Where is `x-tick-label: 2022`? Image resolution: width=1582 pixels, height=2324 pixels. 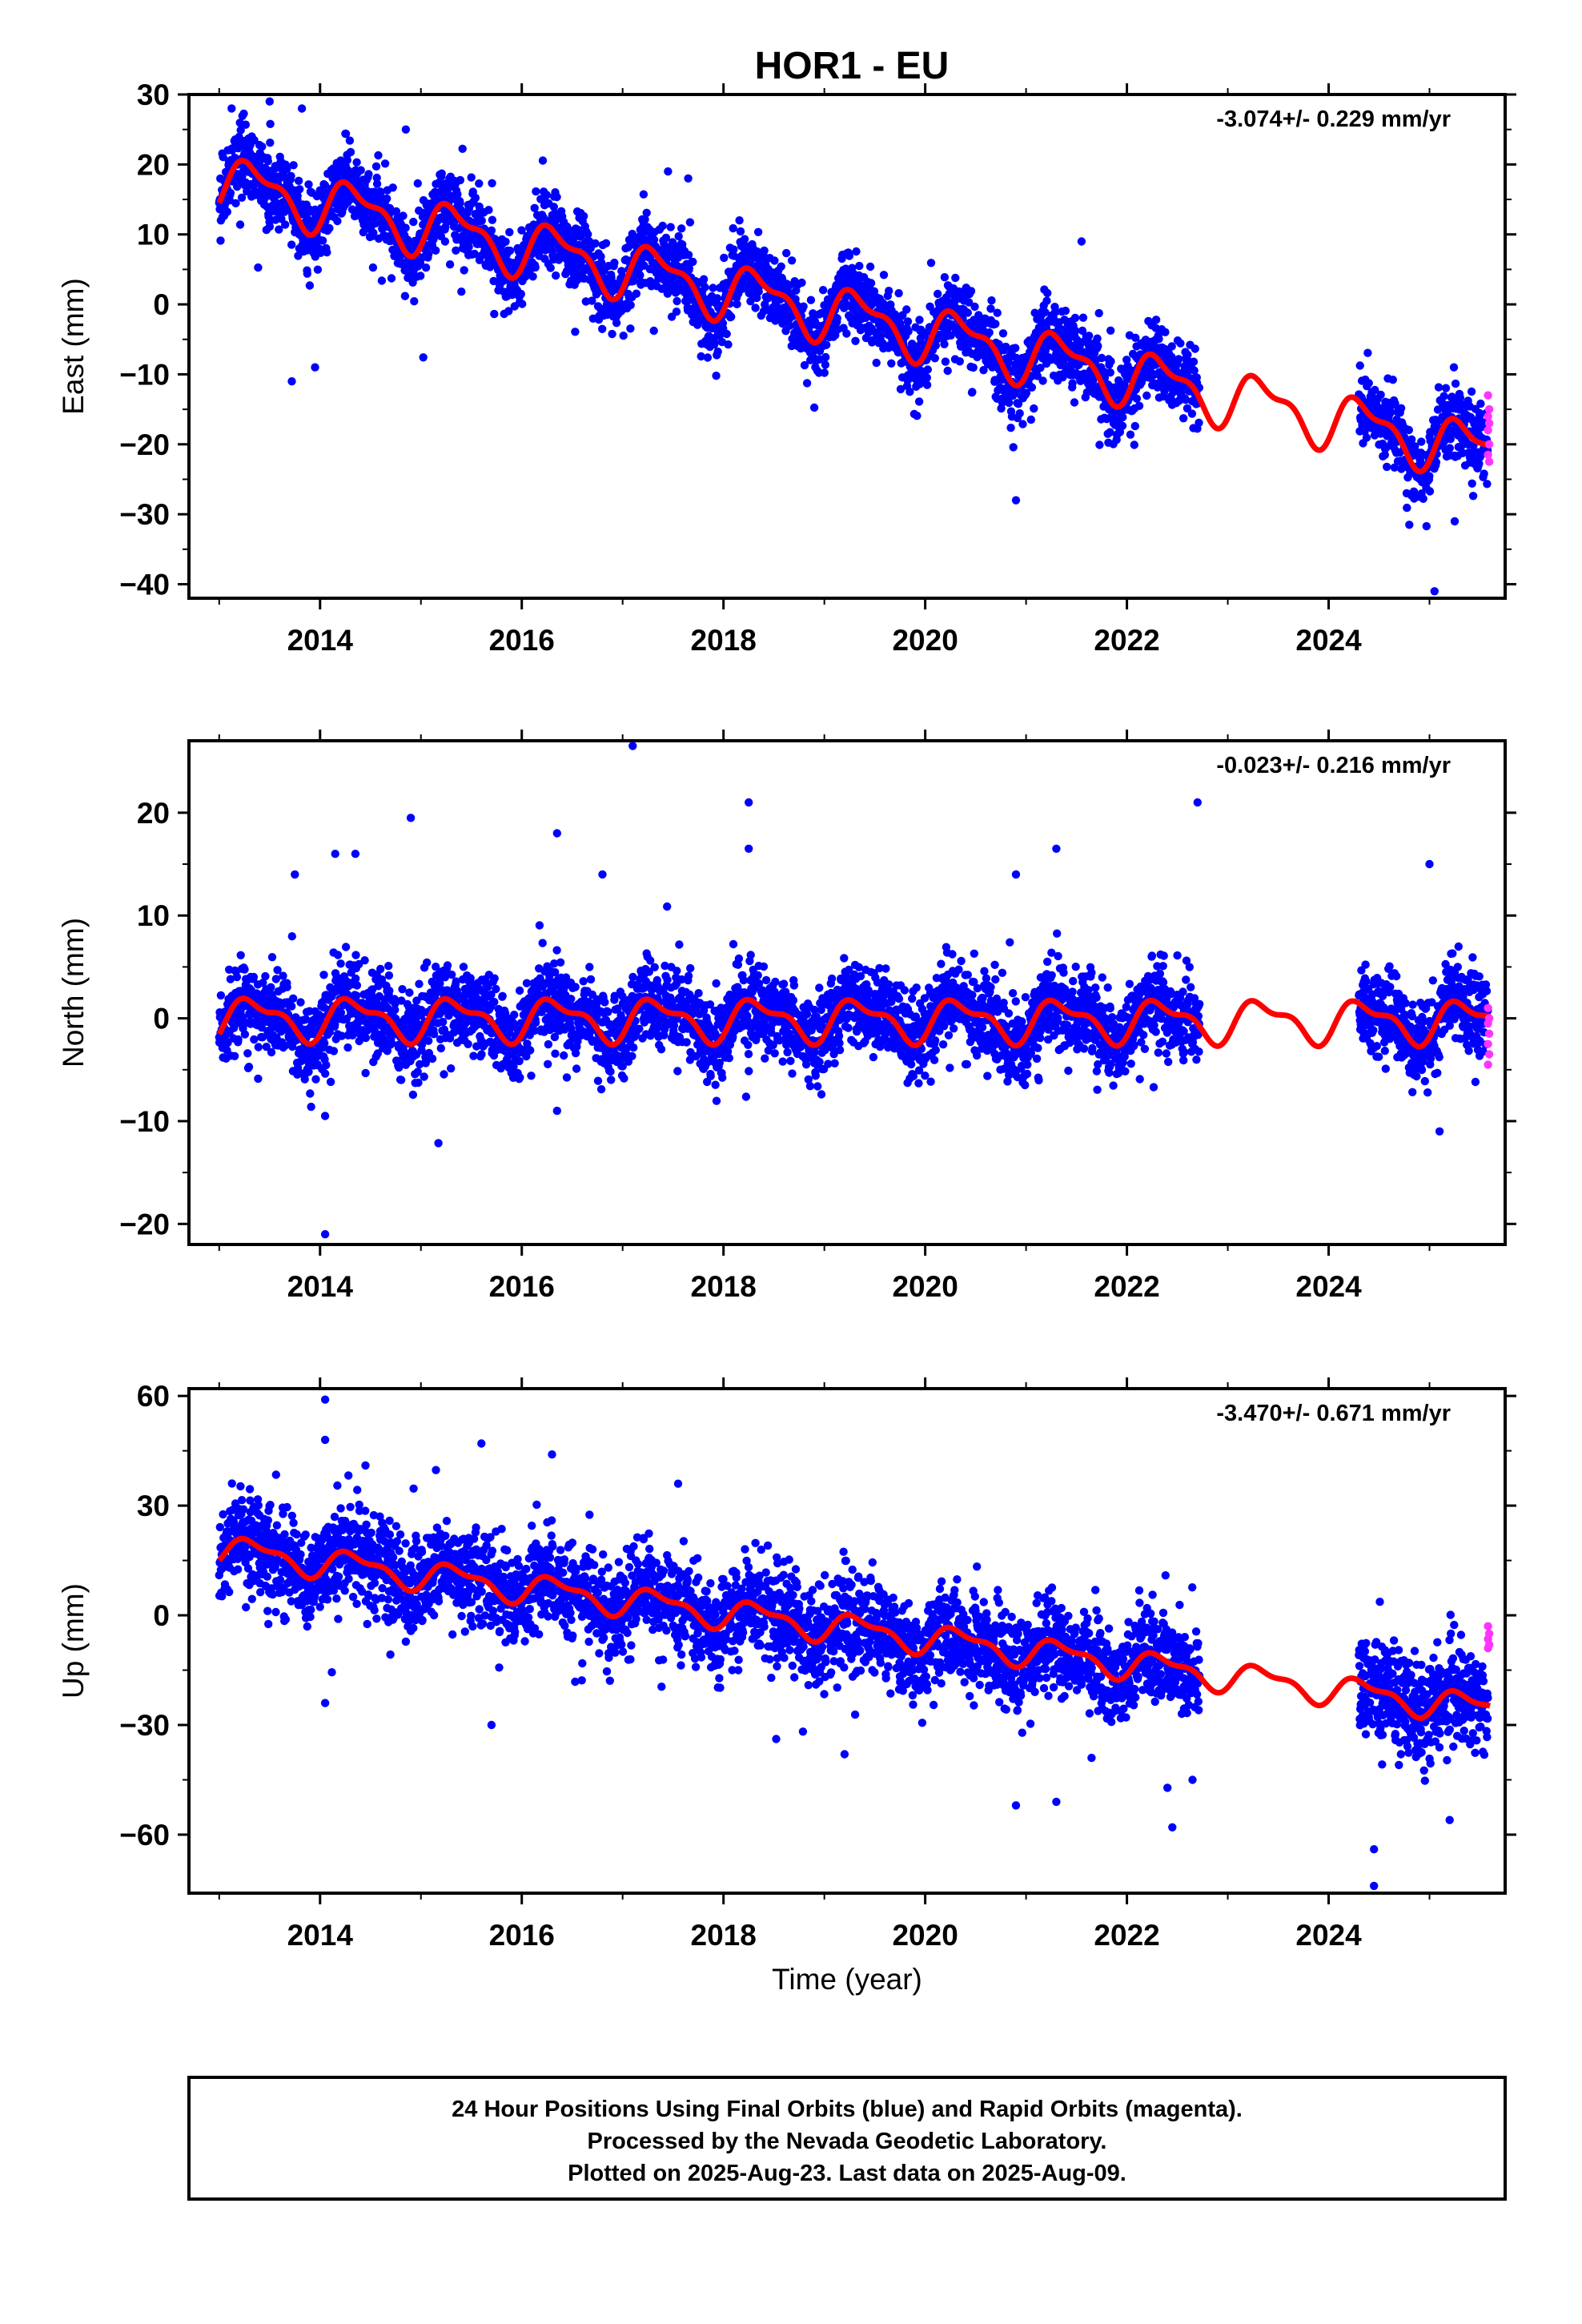
x-tick-label: 2022 is located at coordinates (1126, 640).